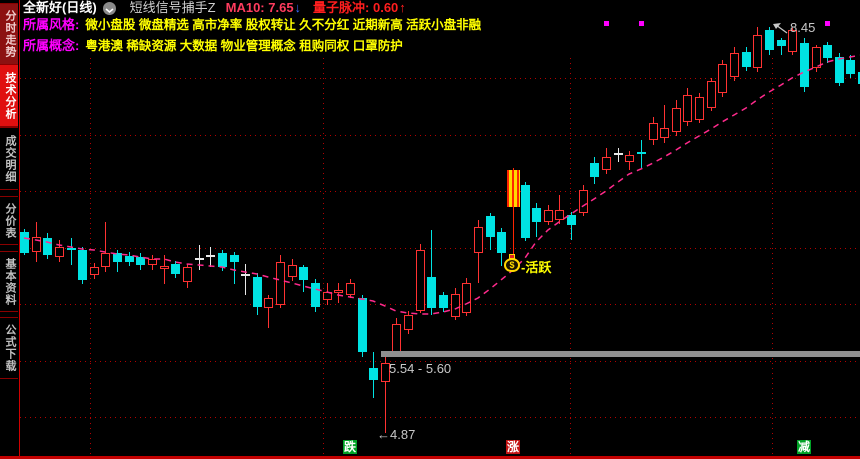 This screenshot has height=459, width=860. What do you see at coordinates (9, 34) in the screenshot?
I see `sidebar-item-1: 分时走势` at bounding box center [9, 34].